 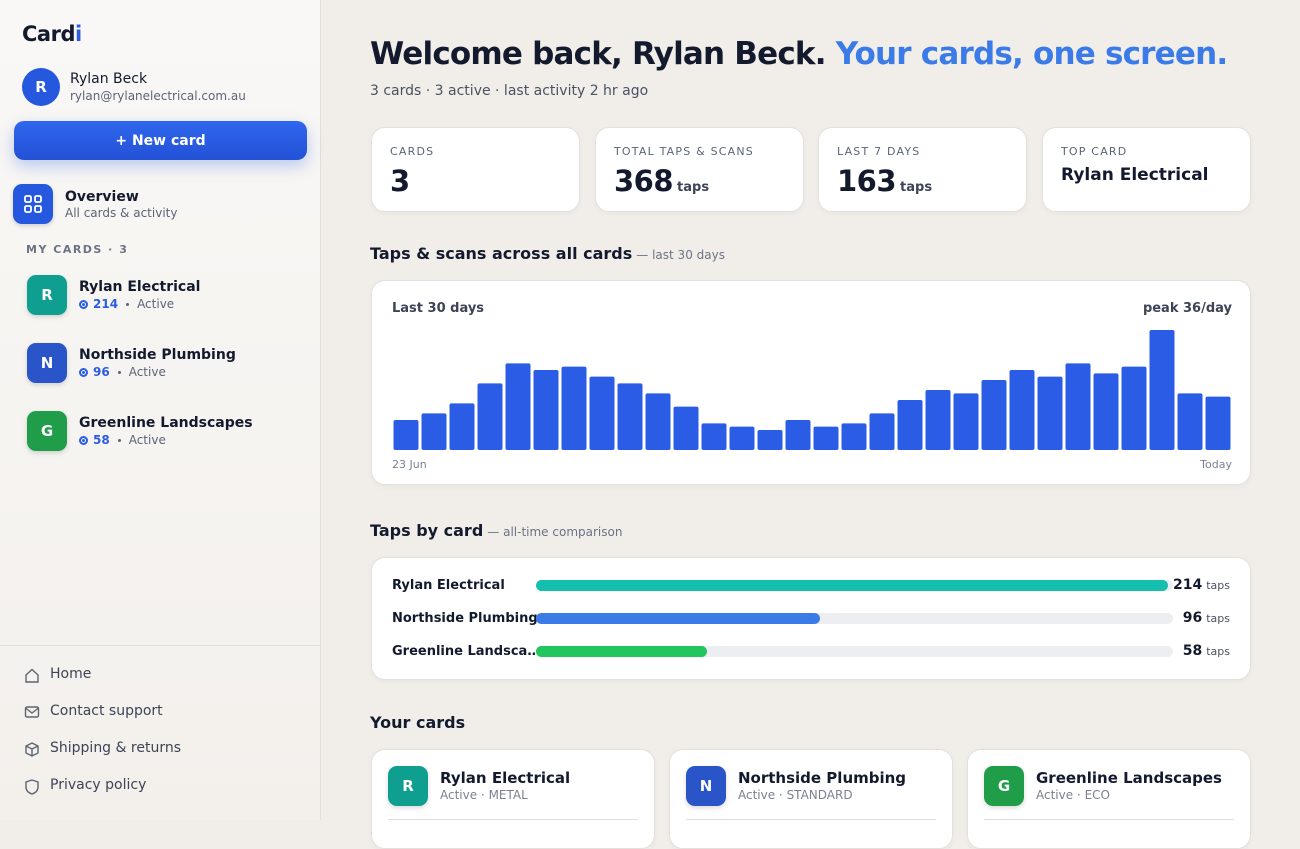 What do you see at coordinates (77, 249) in the screenshot?
I see `section-label: MY CARDS · 3` at bounding box center [77, 249].